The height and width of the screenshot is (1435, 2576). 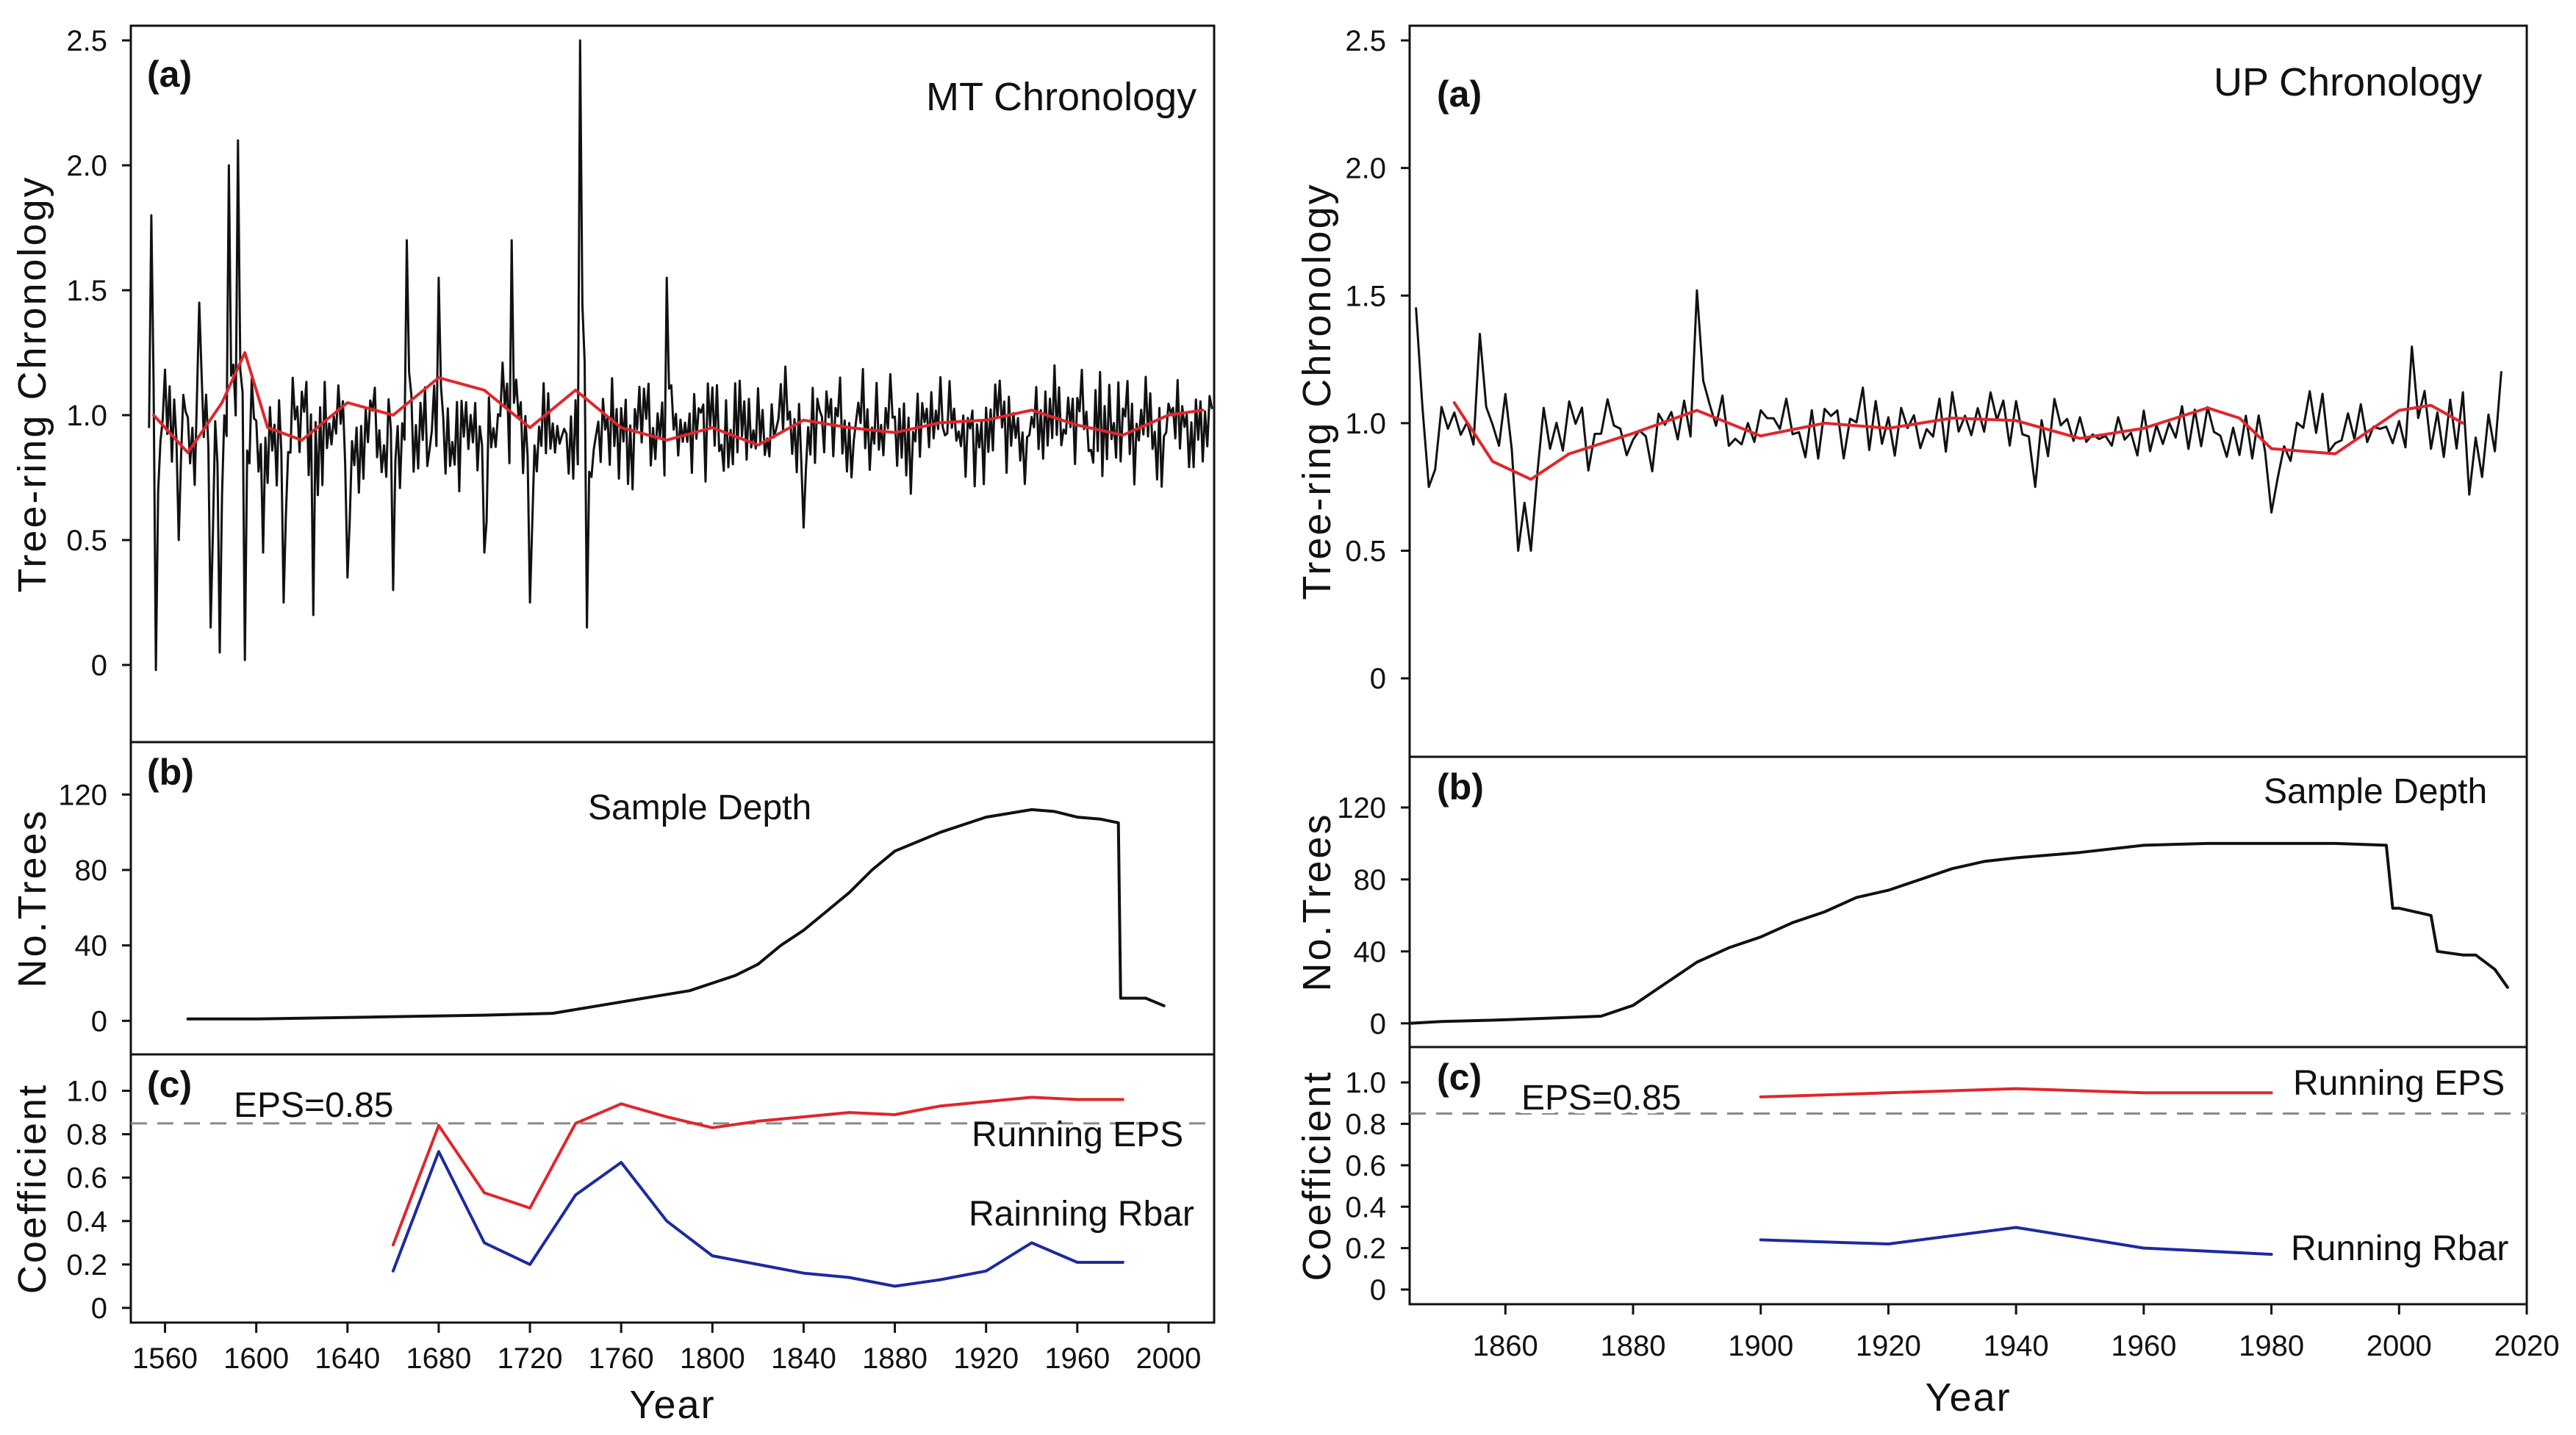 What do you see at coordinates (530, 1359) in the screenshot?
I see `x-tick-label: 1720` at bounding box center [530, 1359].